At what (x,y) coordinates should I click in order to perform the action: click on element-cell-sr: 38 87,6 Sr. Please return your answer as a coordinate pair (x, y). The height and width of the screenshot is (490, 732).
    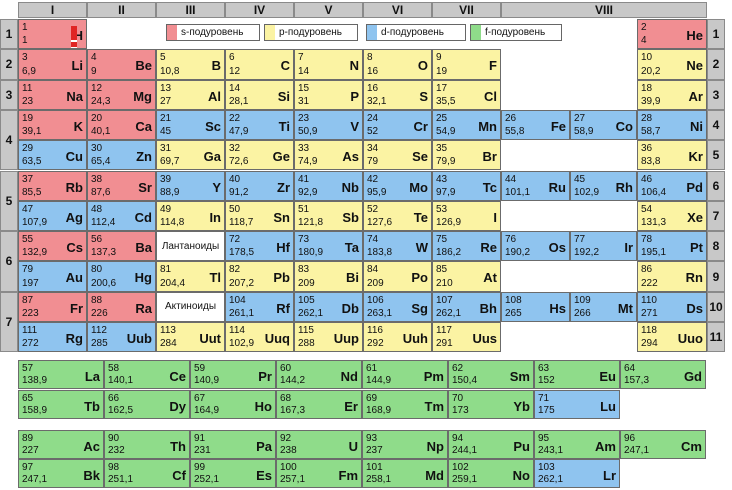
    Looking at the image, I should click on (121, 185).